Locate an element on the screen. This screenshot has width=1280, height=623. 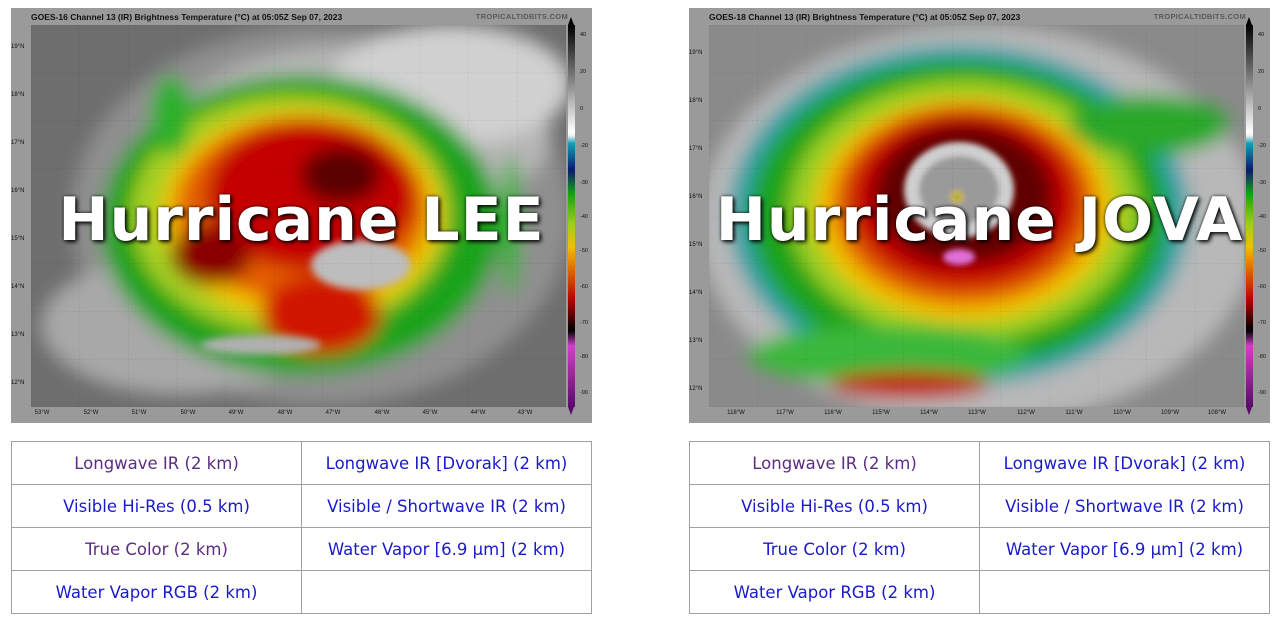
lon-label: 46°W is located at coordinates (382, 413).